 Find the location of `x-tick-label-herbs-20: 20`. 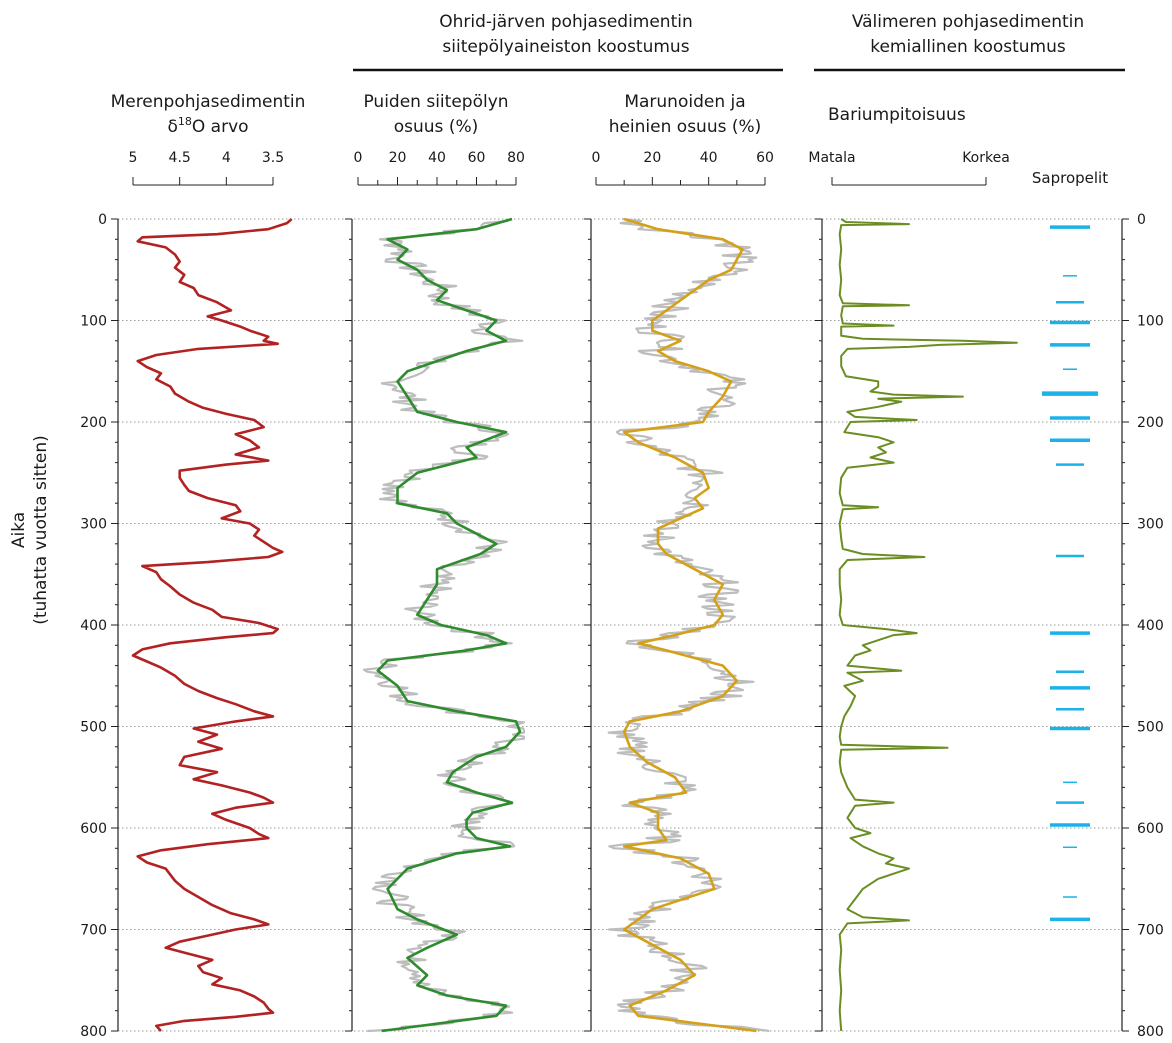

x-tick-label-herbs-20: 20 is located at coordinates (652, 158).